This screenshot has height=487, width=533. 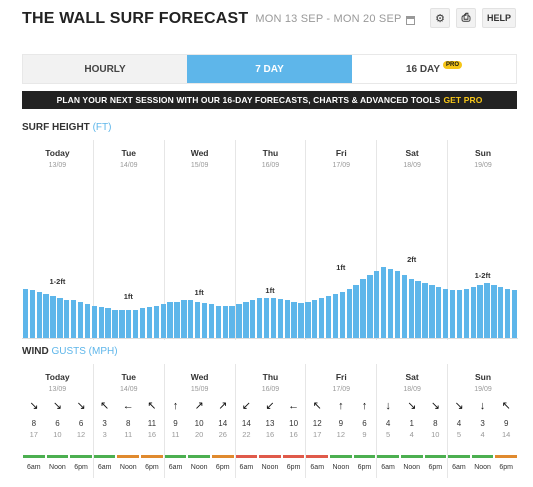 I want to click on wind-cell: ↘ 1 4, so click(x=412, y=419).